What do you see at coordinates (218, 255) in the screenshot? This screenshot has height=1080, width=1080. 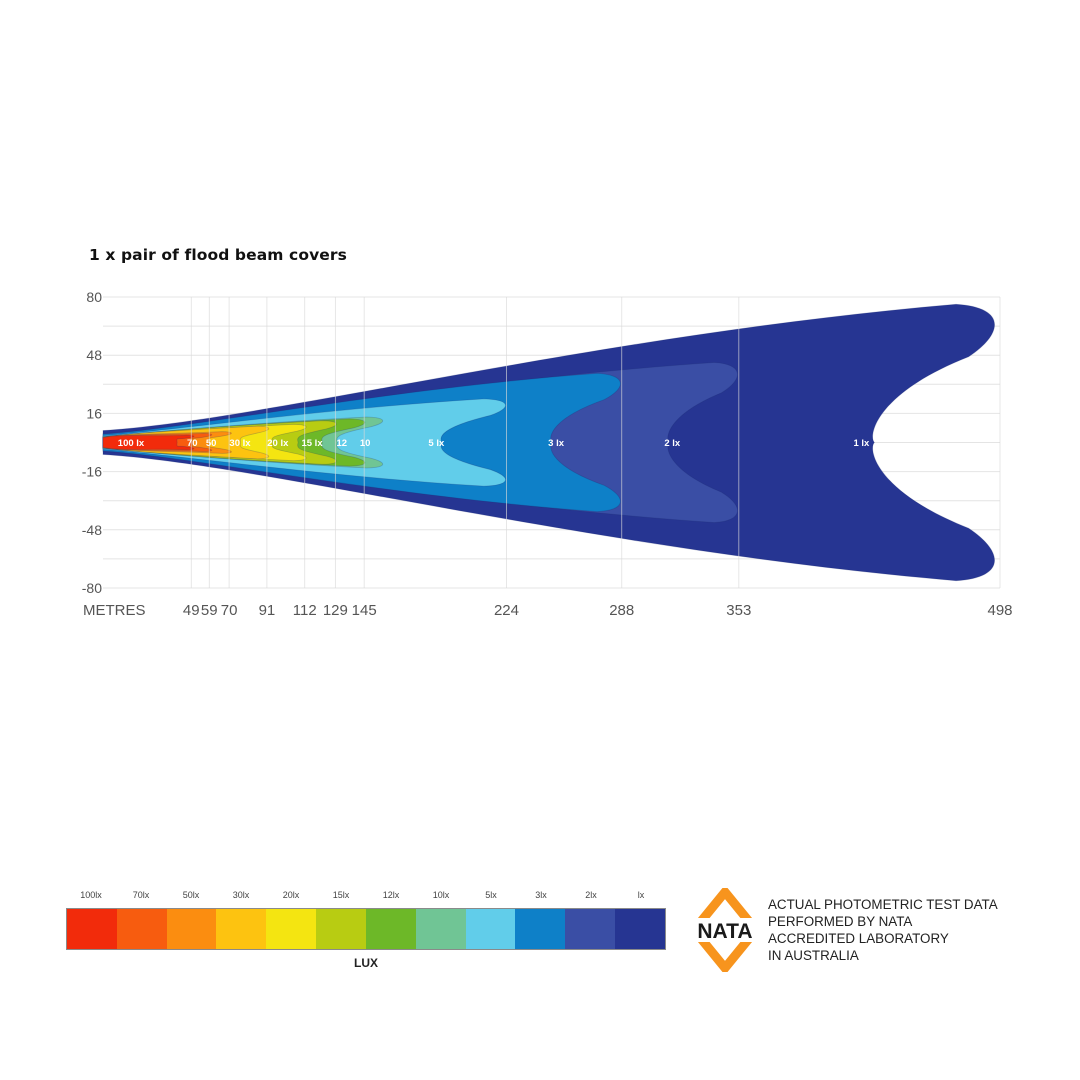 I see `chart-title: 1 x pair of flood beam covers` at bounding box center [218, 255].